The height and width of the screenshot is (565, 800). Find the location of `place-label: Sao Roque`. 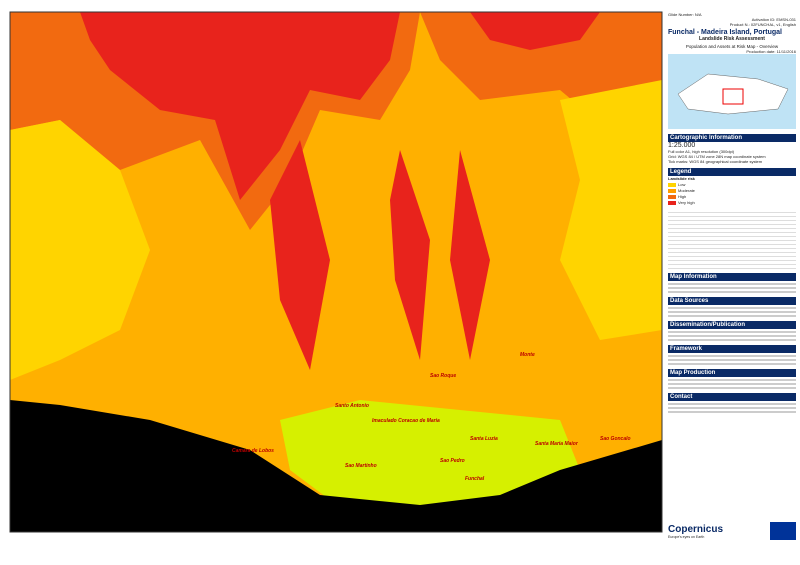

place-label: Sao Roque is located at coordinates (443, 376).